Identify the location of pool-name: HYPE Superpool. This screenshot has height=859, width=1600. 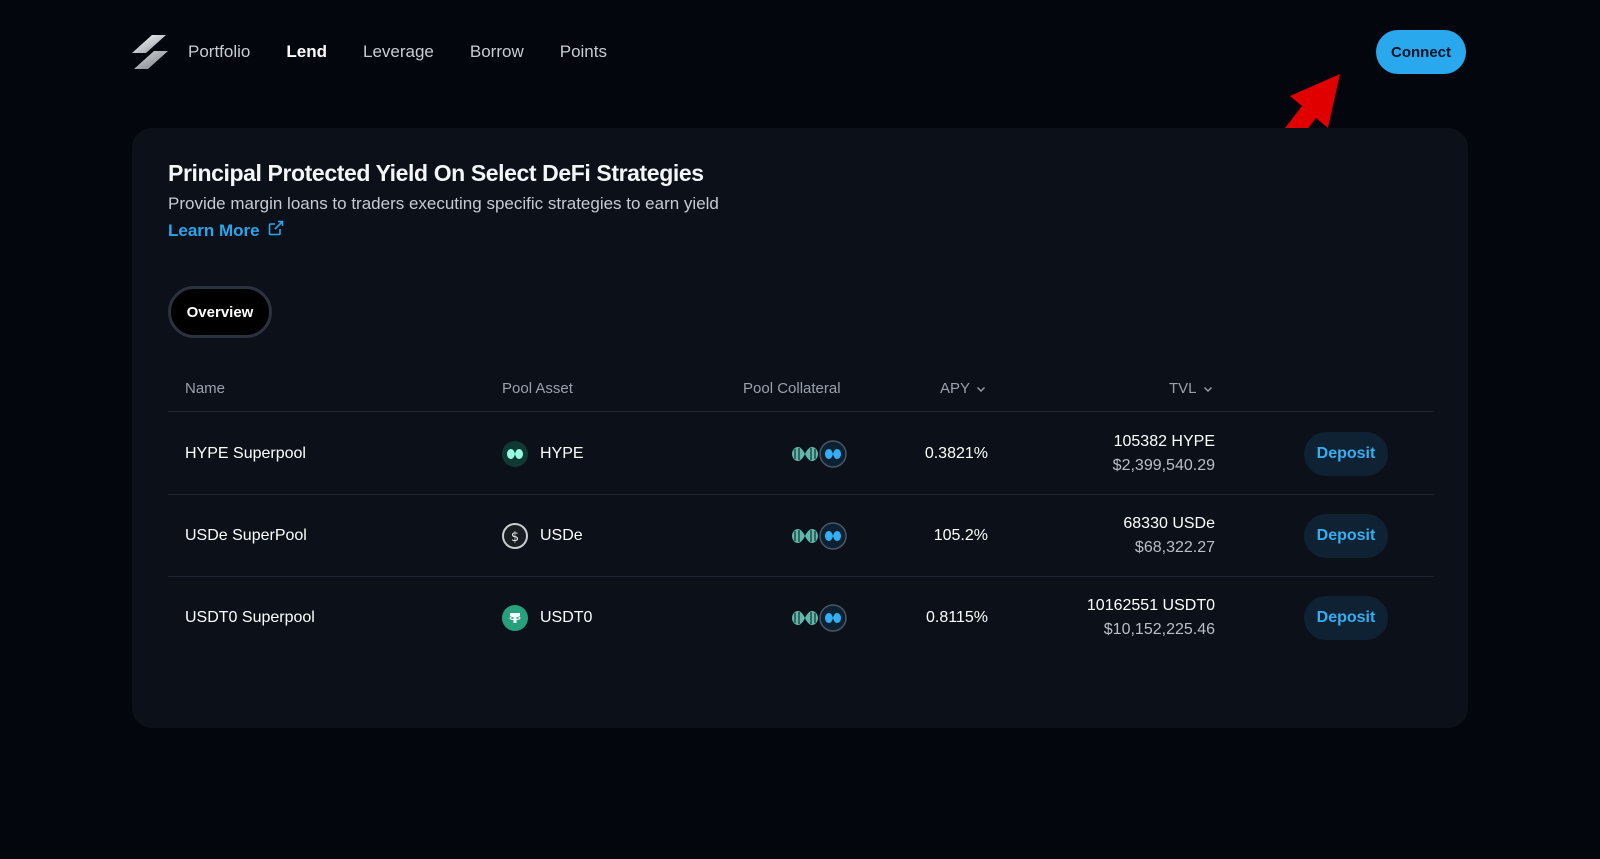
(245, 453).